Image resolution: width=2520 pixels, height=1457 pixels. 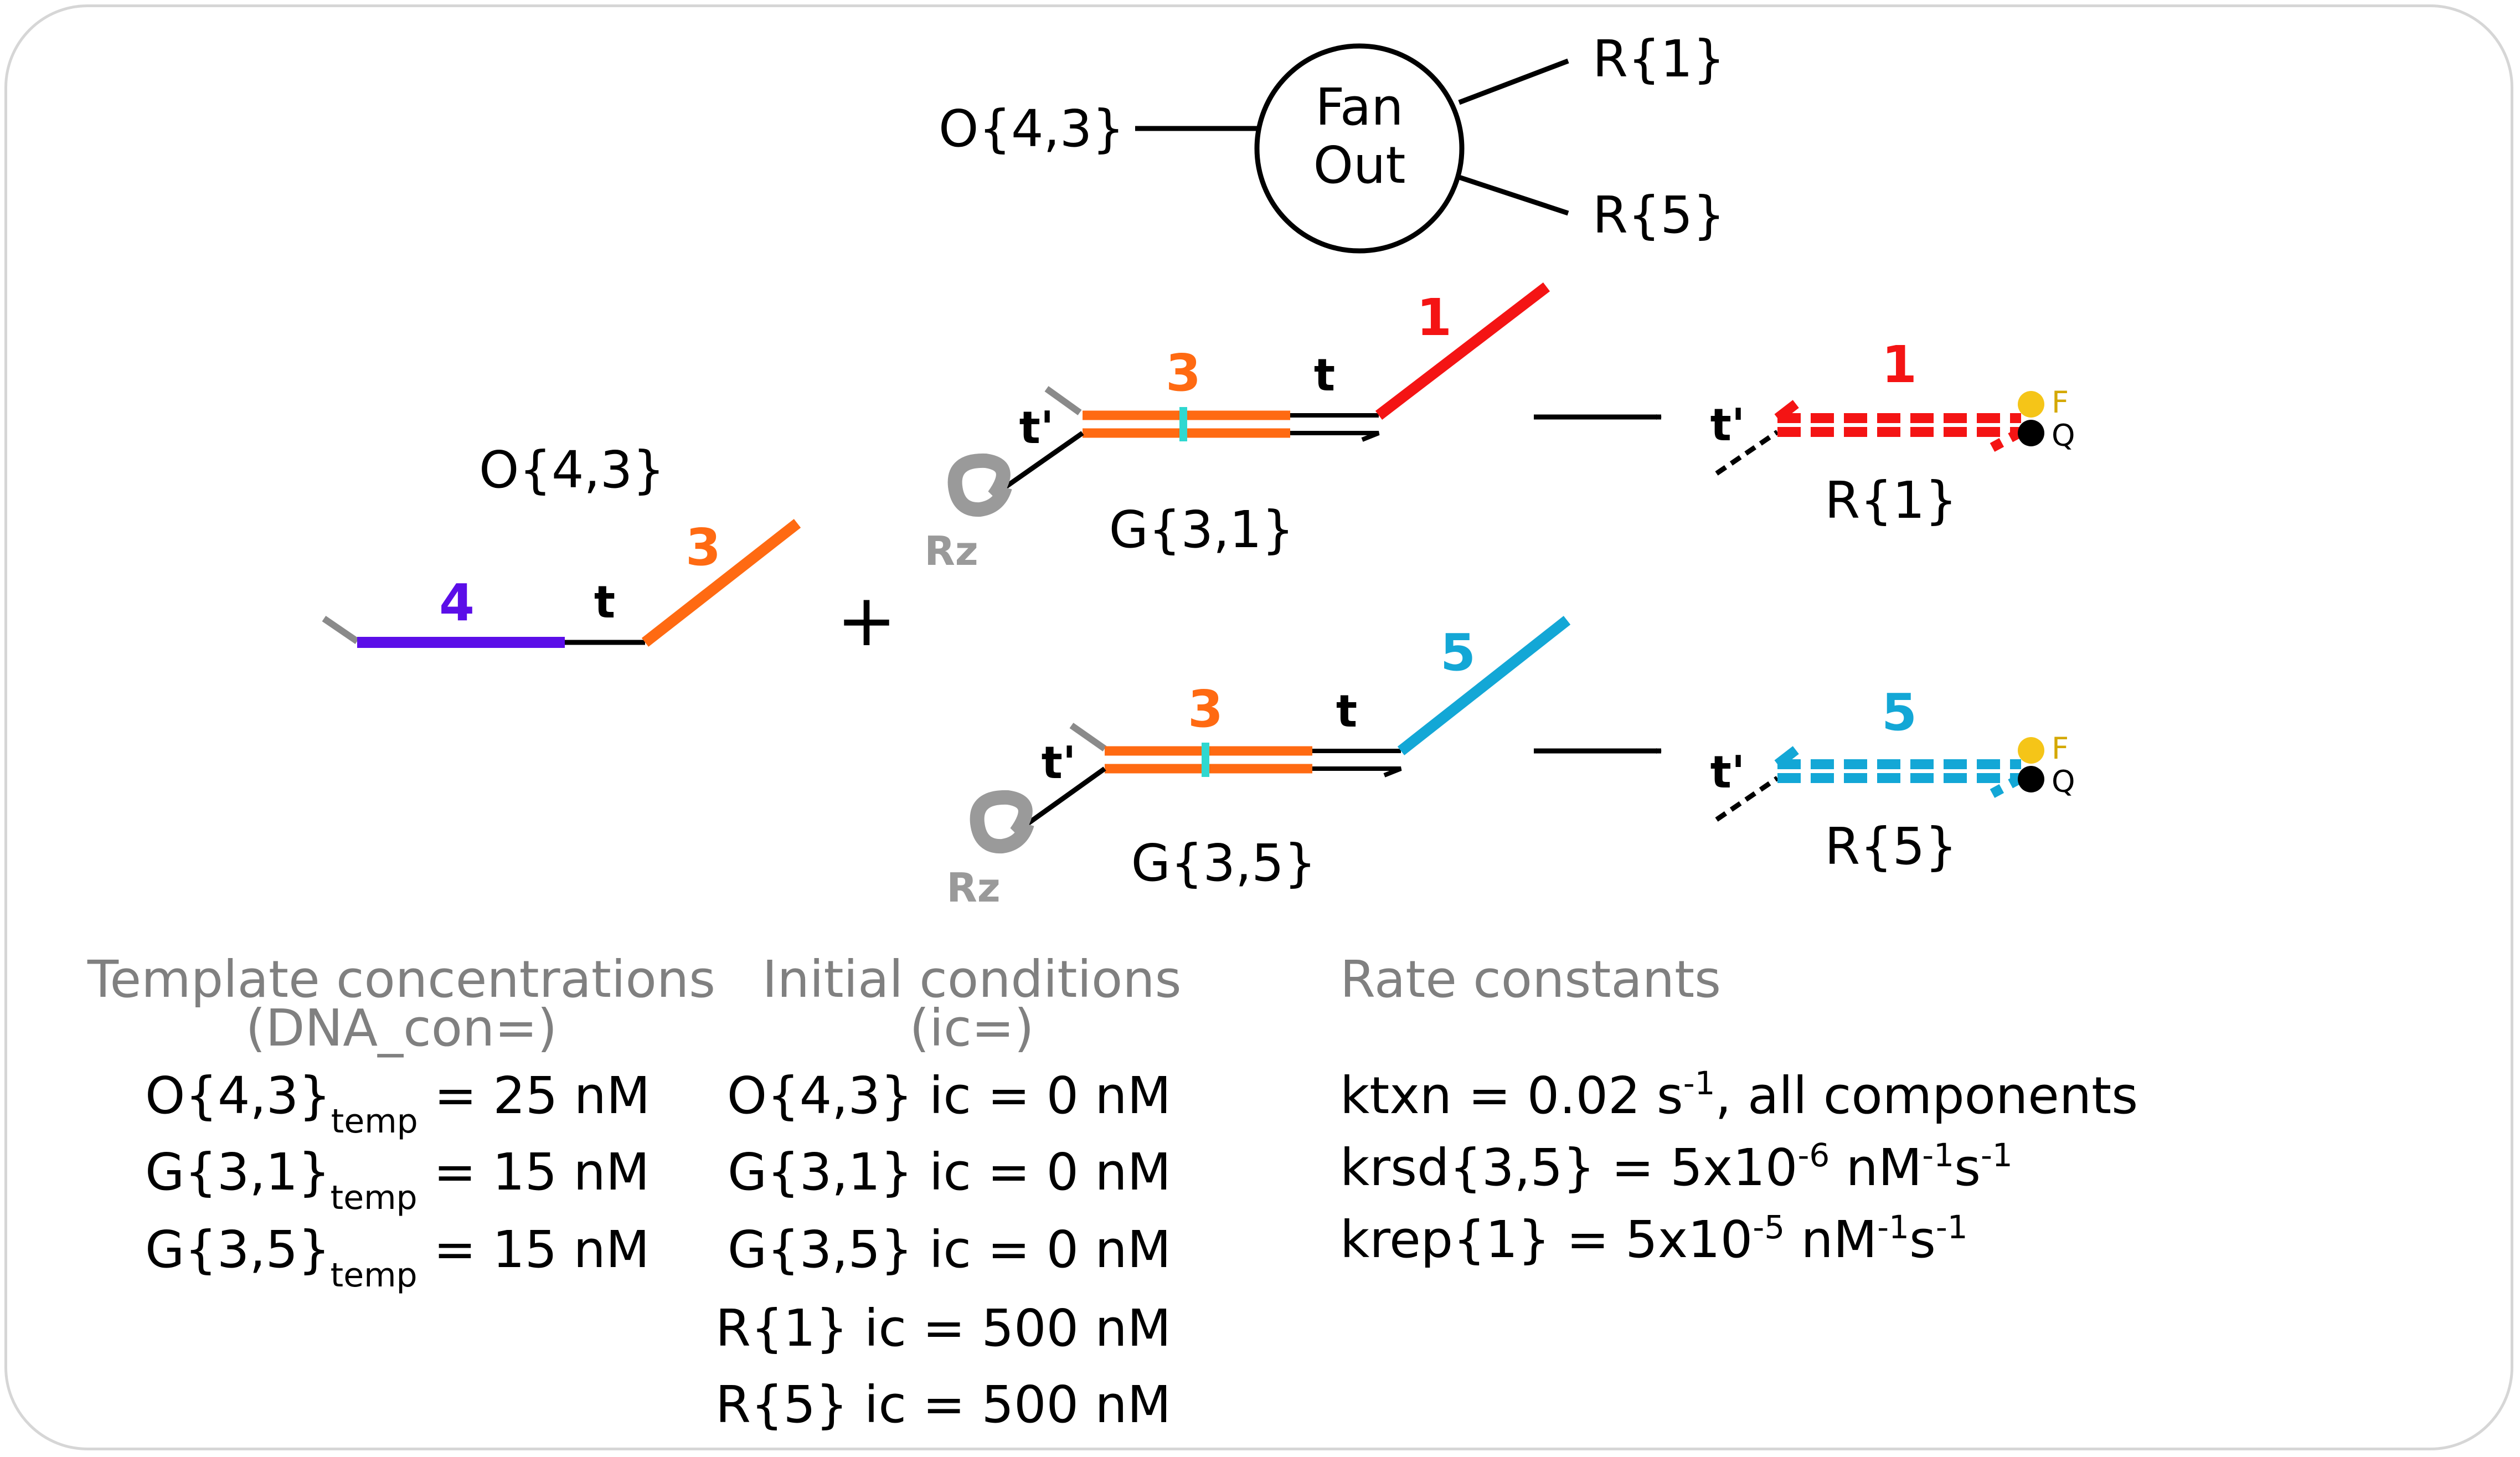 I want to click on reporter-top: F Q t' 1 R{1}, so click(x=1892, y=432).